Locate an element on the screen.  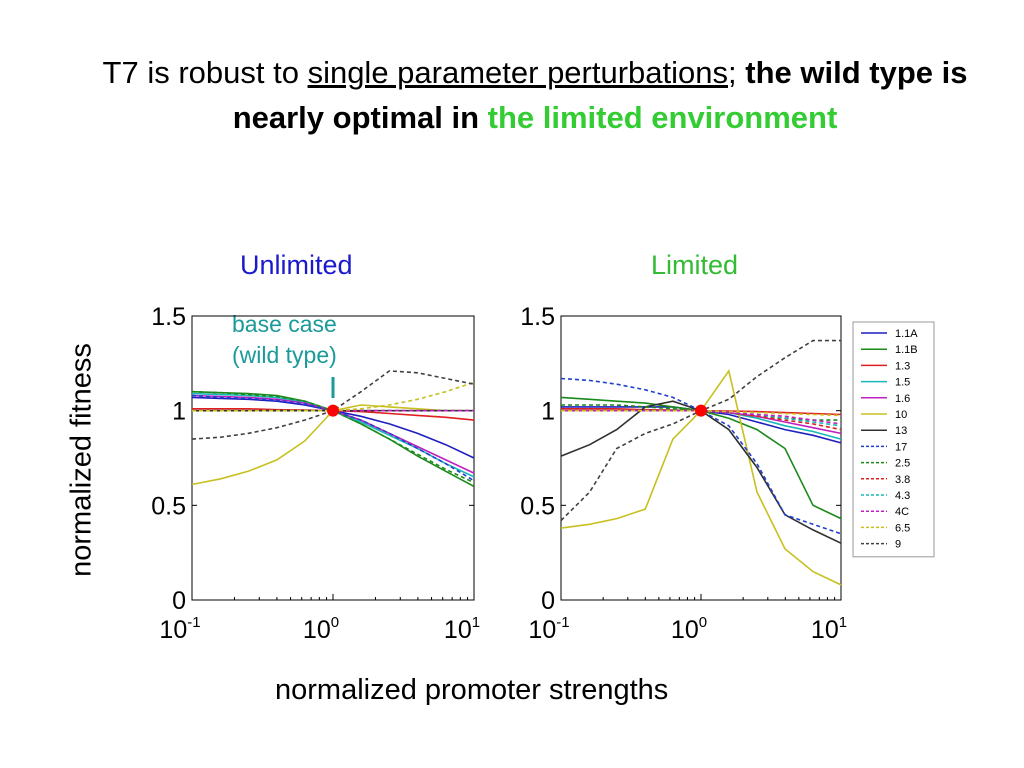
legend-label: 10 is located at coordinates (901, 415).